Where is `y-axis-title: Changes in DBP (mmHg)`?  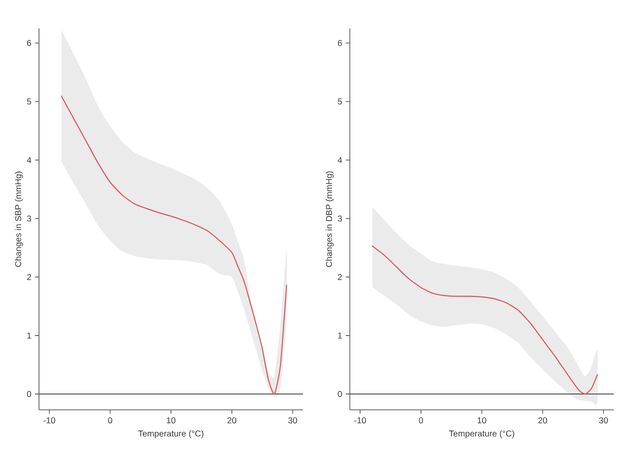 y-axis-title: Changes in DBP (mmHg) is located at coordinates (330, 219).